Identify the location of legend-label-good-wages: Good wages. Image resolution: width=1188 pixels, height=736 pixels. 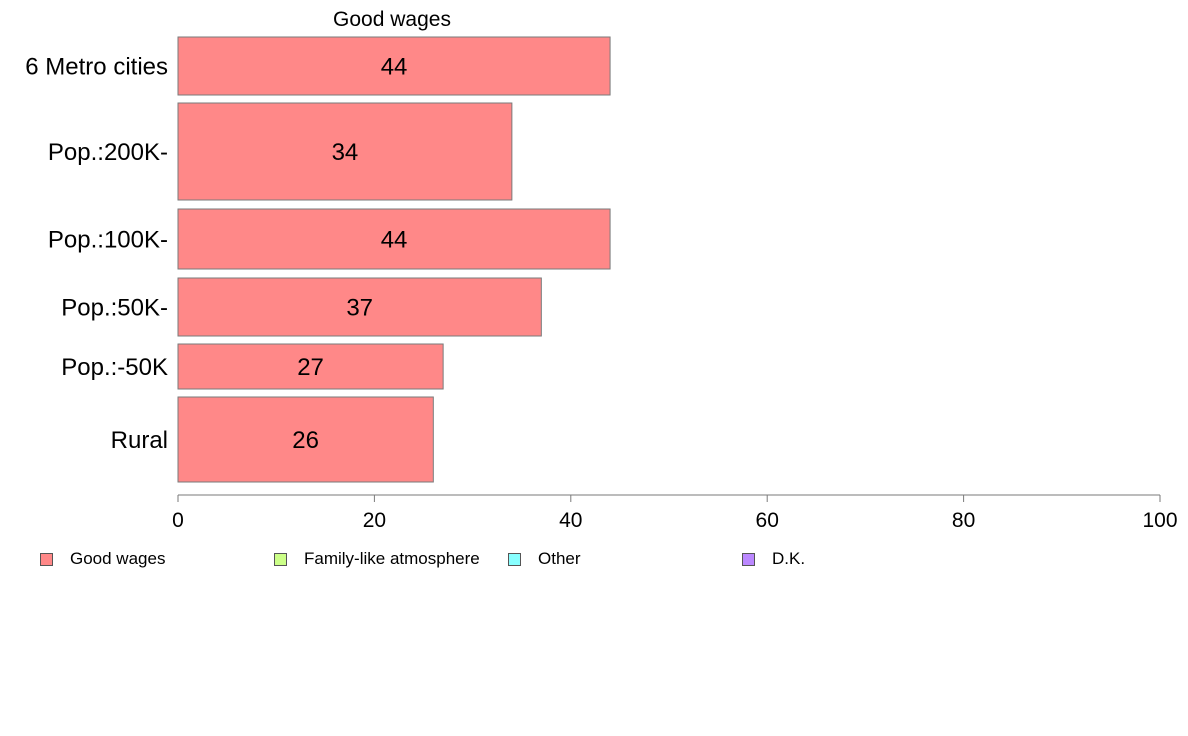
(118, 558).